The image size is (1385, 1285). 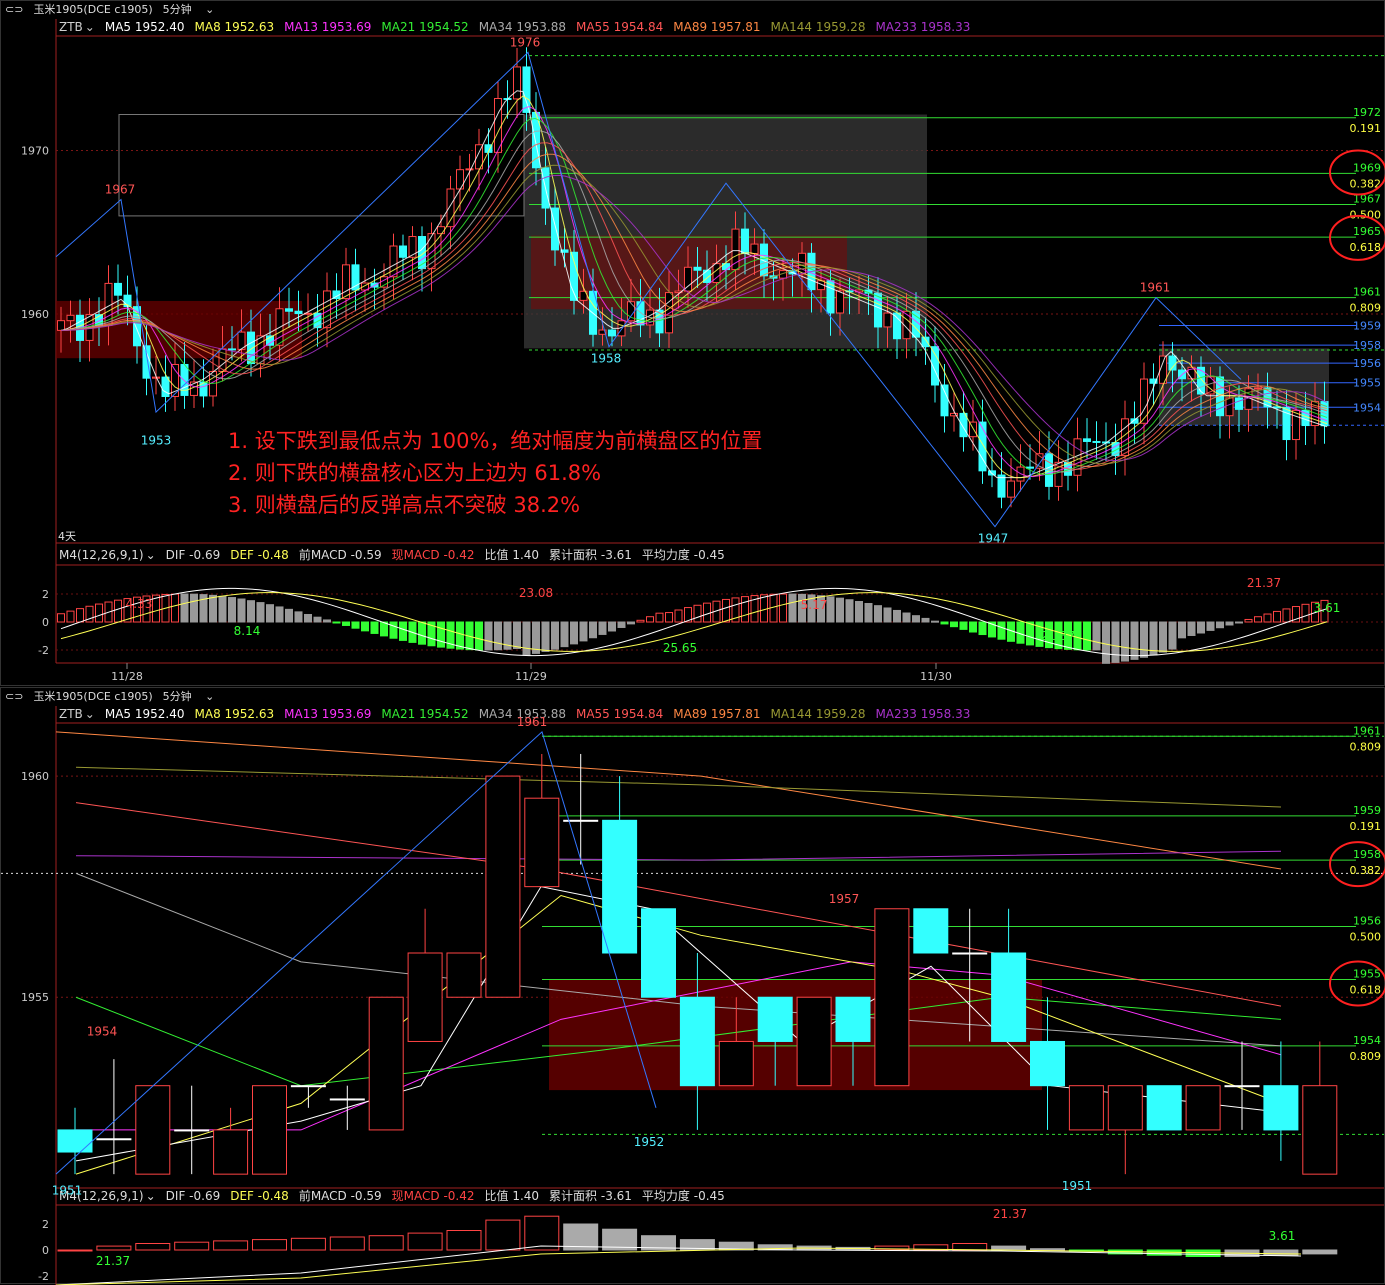 What do you see at coordinates (340, 555) in the screenshot?
I see `legend-item: 前MACD -0.59` at bounding box center [340, 555].